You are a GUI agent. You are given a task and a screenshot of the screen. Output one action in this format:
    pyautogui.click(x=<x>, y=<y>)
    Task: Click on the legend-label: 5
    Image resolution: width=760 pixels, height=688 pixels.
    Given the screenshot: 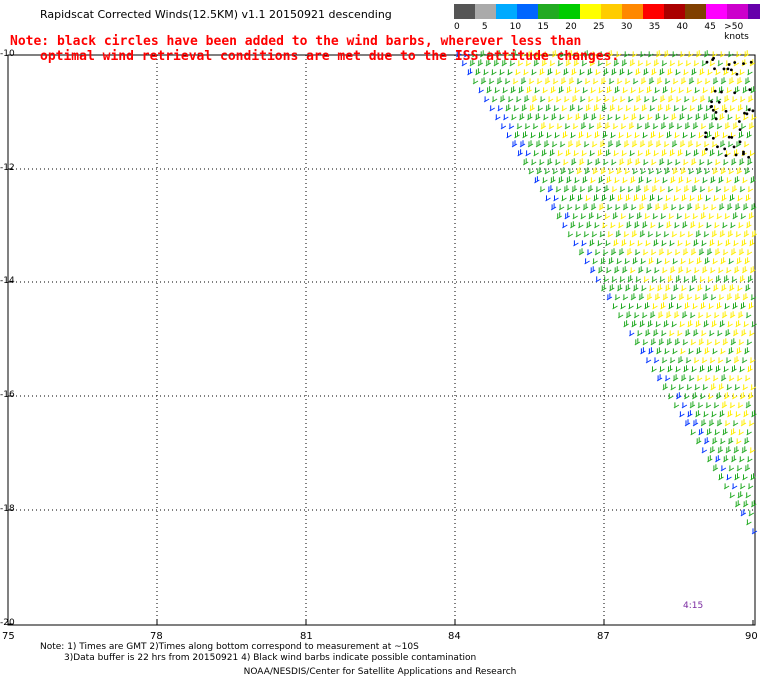 What is the action you would take?
    pyautogui.click(x=484, y=27)
    